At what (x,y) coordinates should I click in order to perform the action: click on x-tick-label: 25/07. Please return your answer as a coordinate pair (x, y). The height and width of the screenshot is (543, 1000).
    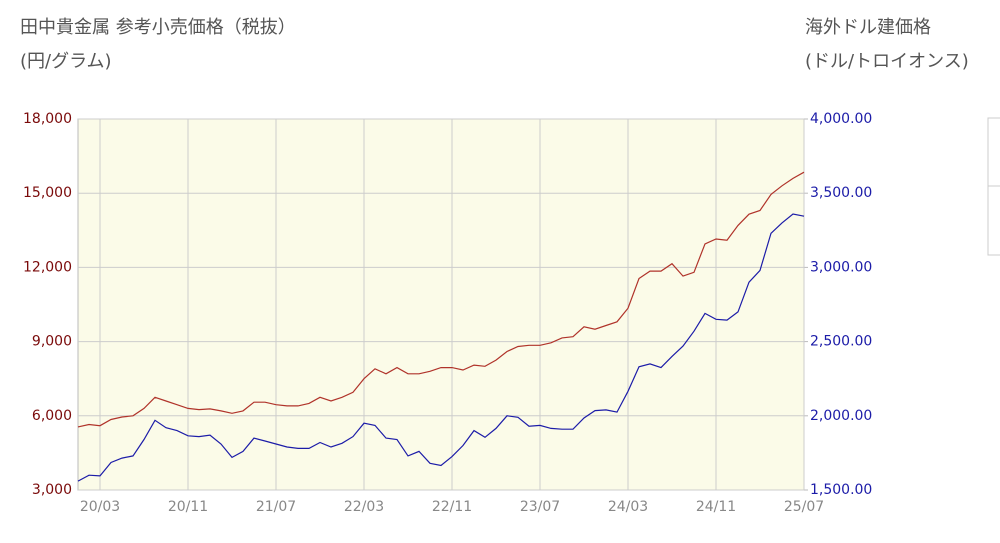
    Looking at the image, I should click on (804, 507).